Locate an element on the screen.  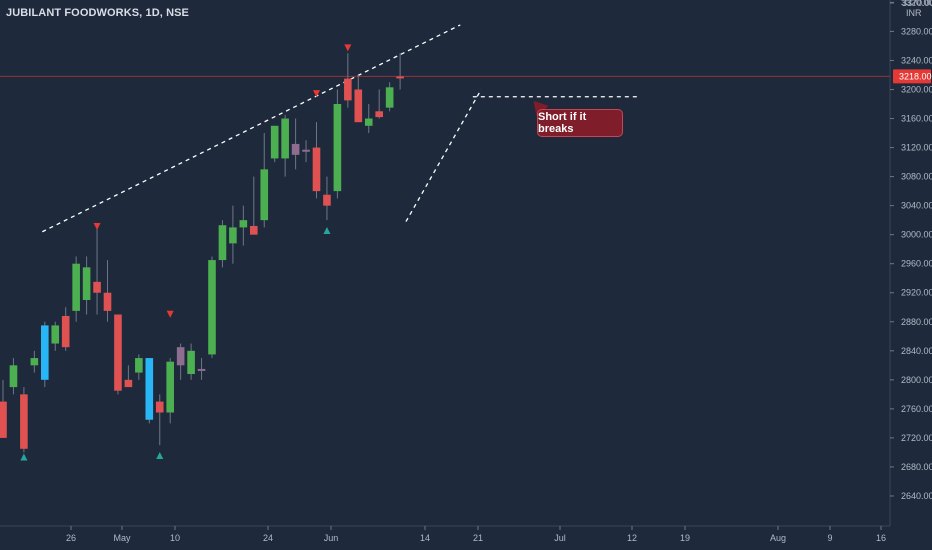
x-tick-label: 10 is located at coordinates (175, 538).